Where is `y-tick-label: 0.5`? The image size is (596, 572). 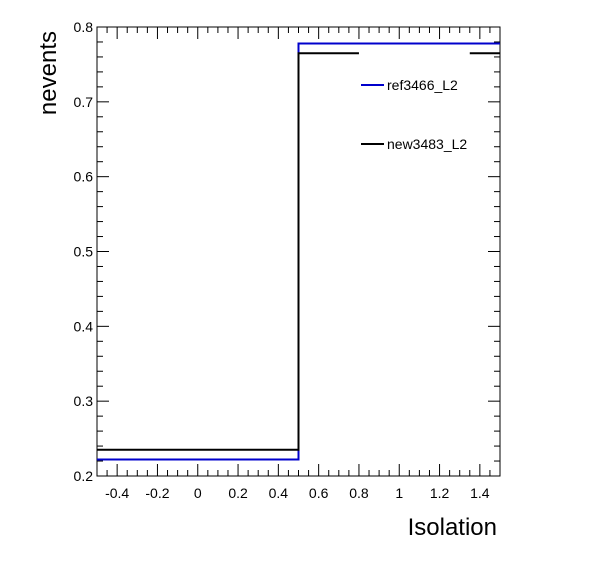 y-tick-label: 0.5 is located at coordinates (84, 252).